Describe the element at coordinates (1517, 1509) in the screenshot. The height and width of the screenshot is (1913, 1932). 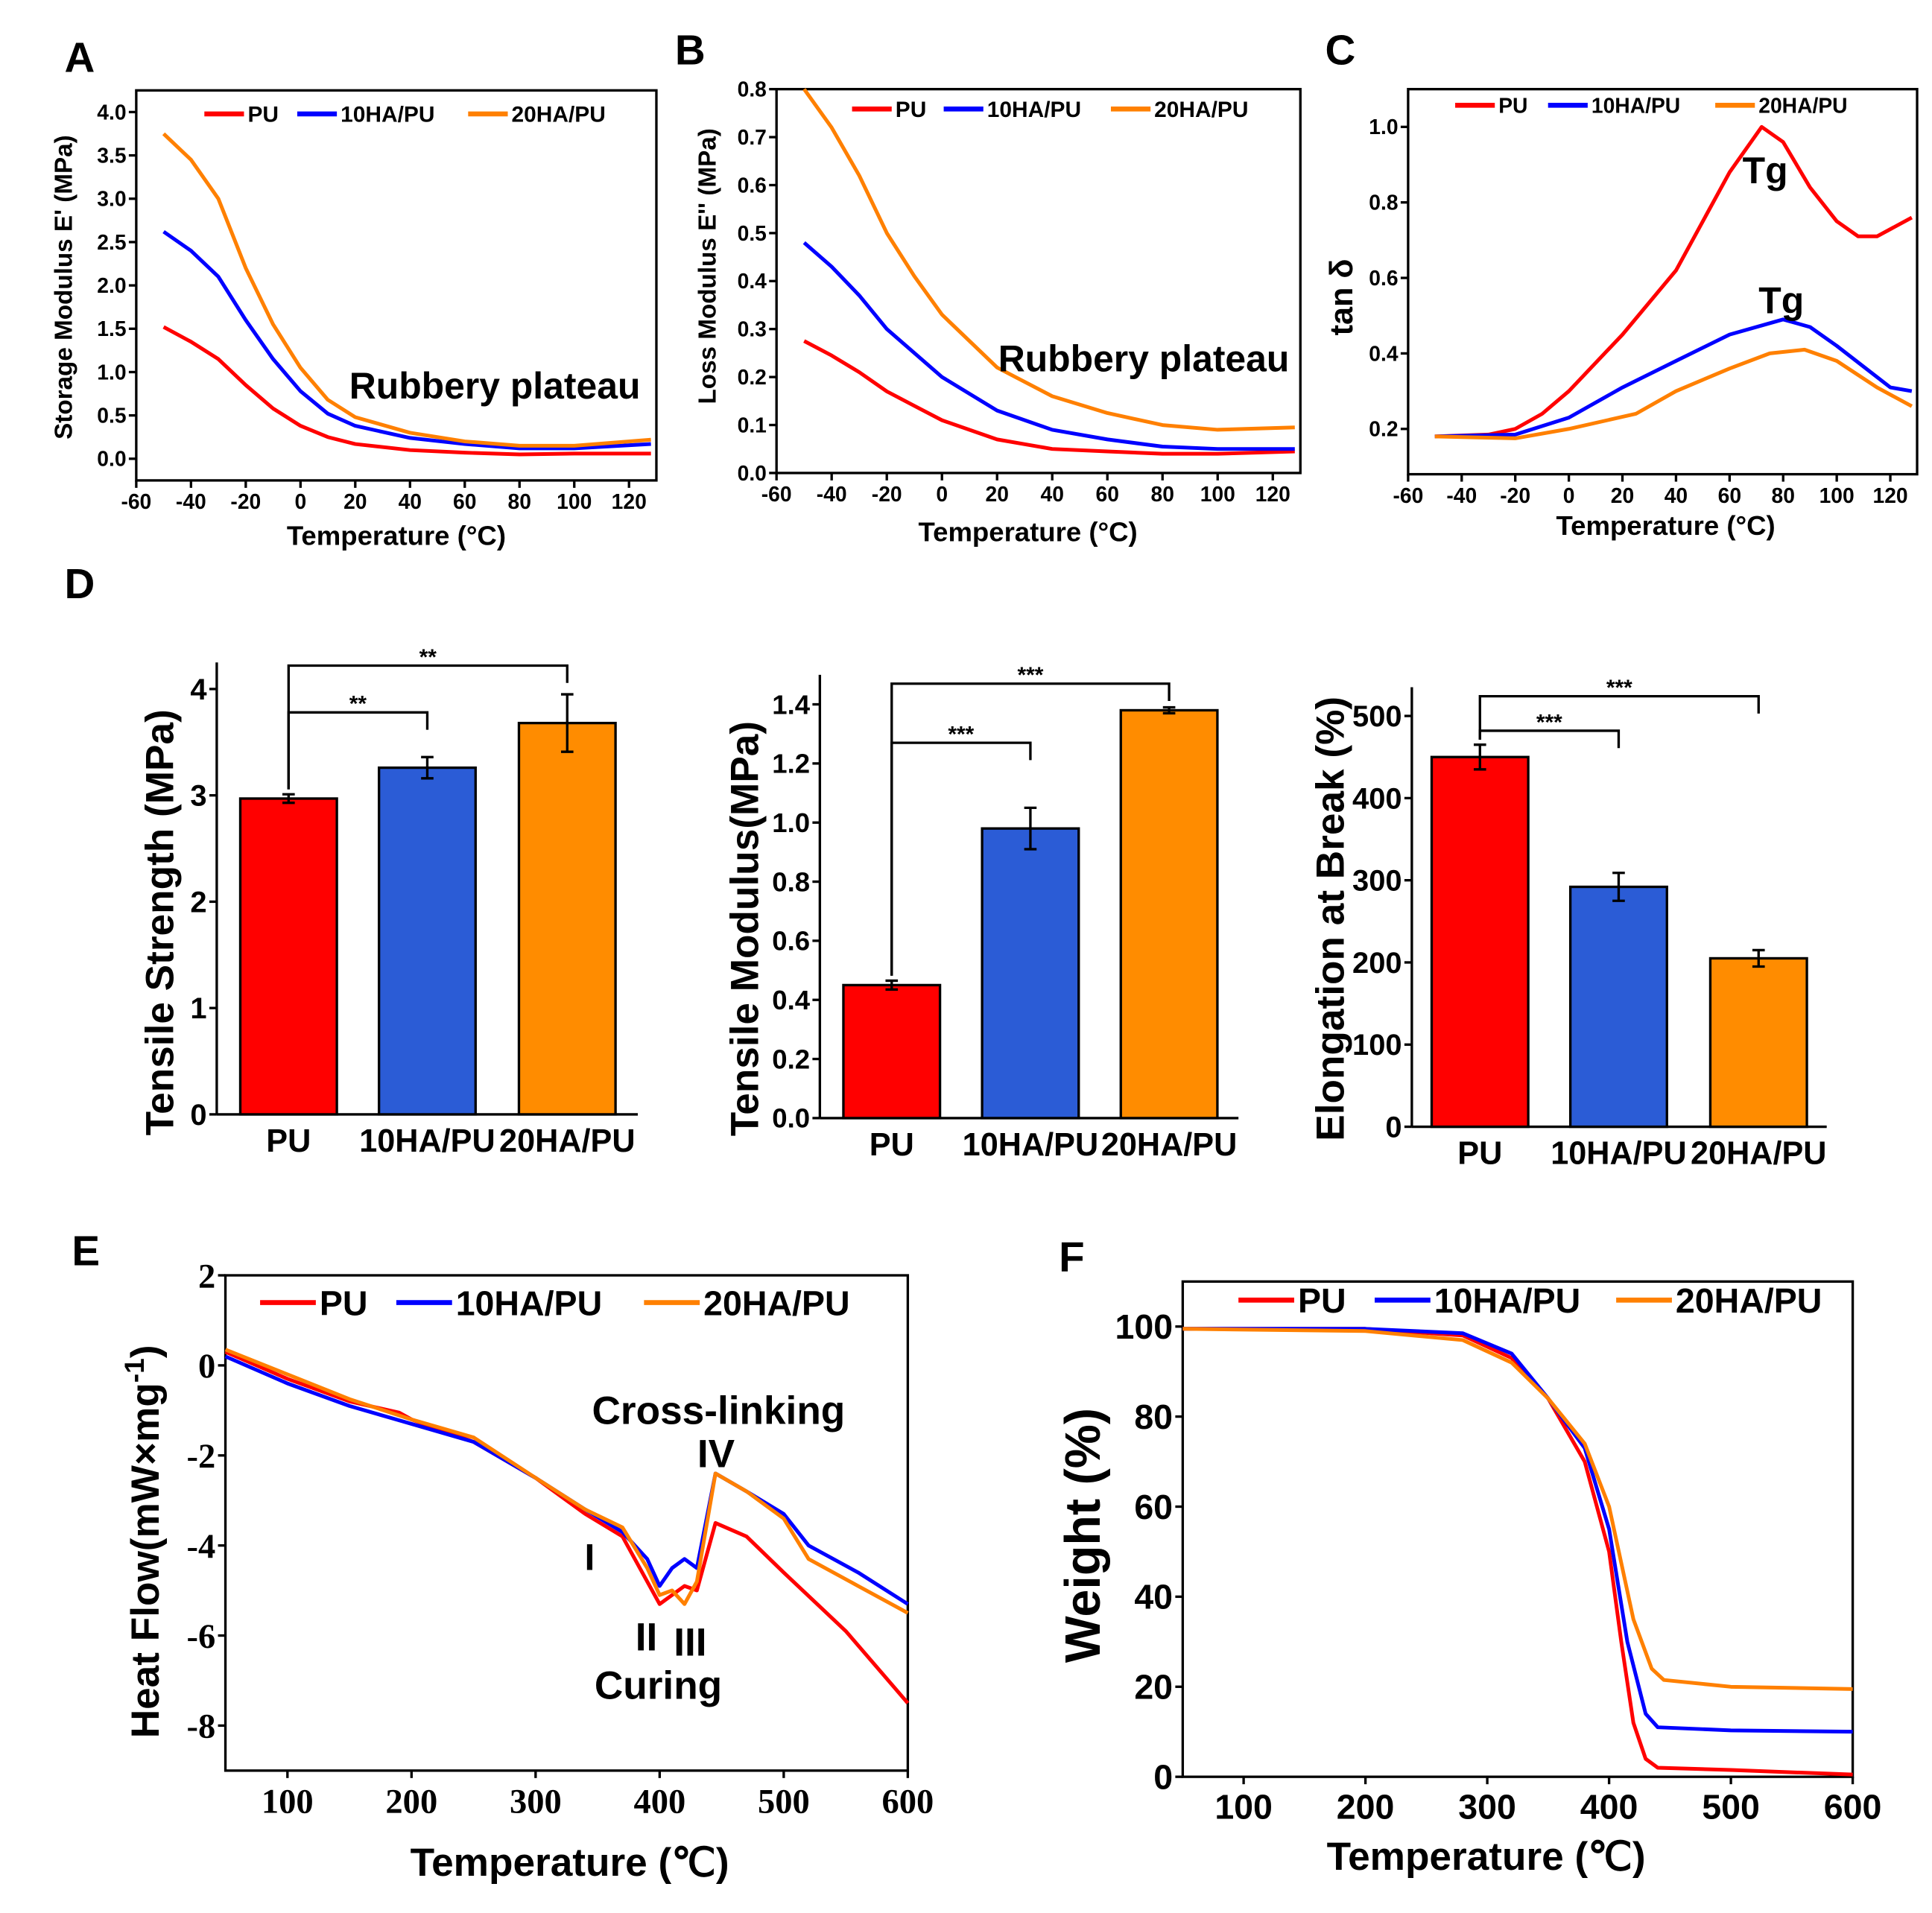
I see `series-line-20ha-pu` at that location.